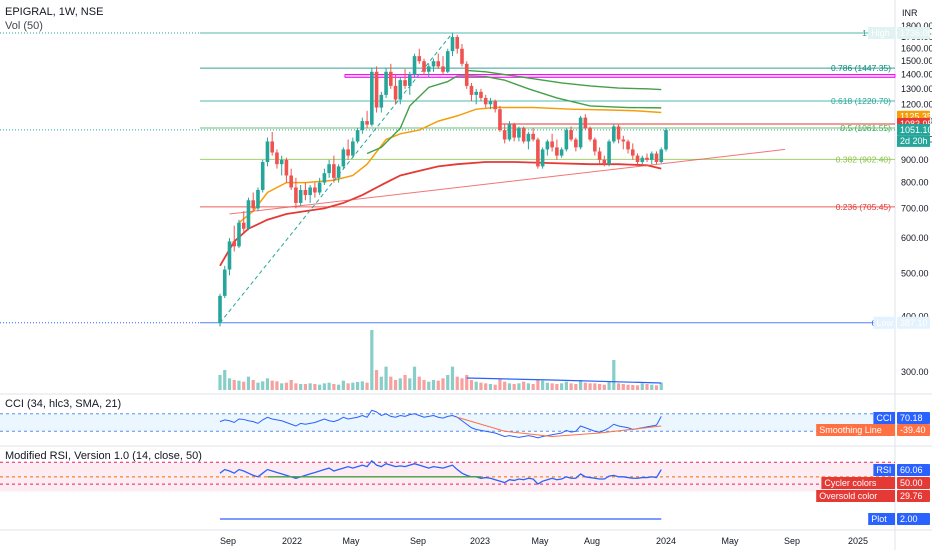 The height and width of the screenshot is (550, 932). I want to click on fib-zone, so click(620, 76).